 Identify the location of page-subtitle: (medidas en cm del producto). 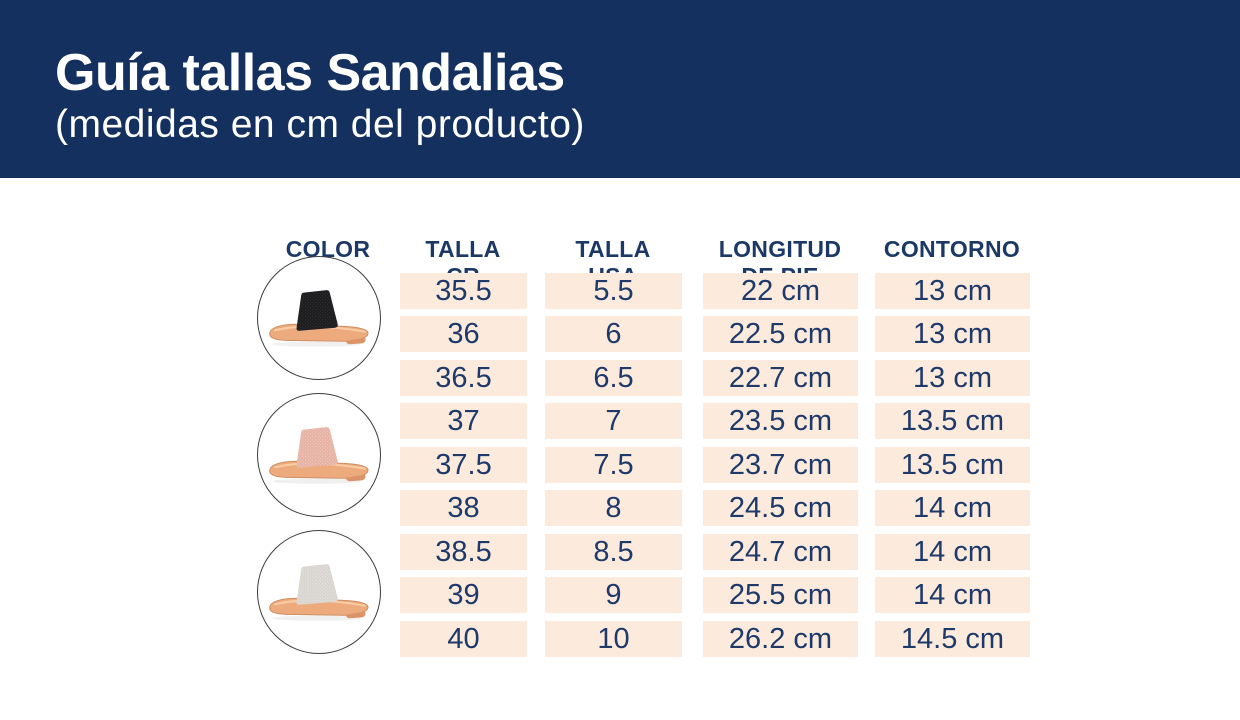
(320, 124).